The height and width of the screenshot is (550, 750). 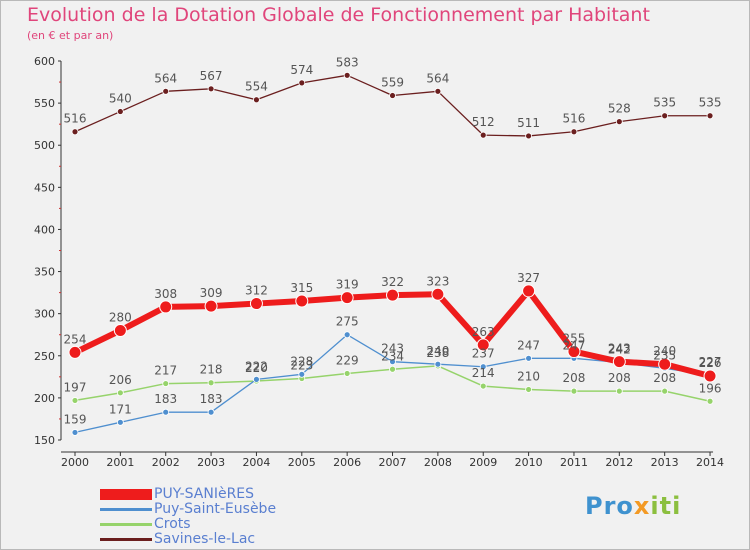 What do you see at coordinates (483, 462) in the screenshot?
I see `x-tick-label: 2009` at bounding box center [483, 462].